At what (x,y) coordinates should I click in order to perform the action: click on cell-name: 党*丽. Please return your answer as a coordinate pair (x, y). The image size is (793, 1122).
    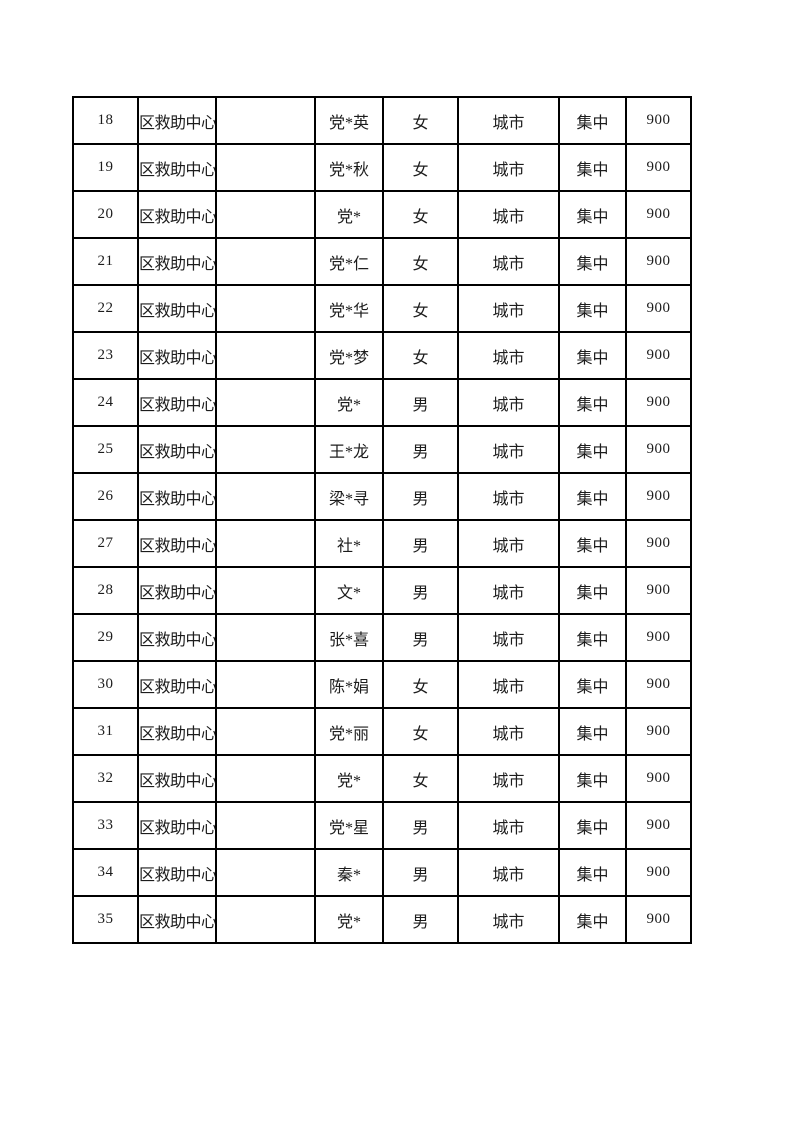
    Looking at the image, I should click on (349, 731).